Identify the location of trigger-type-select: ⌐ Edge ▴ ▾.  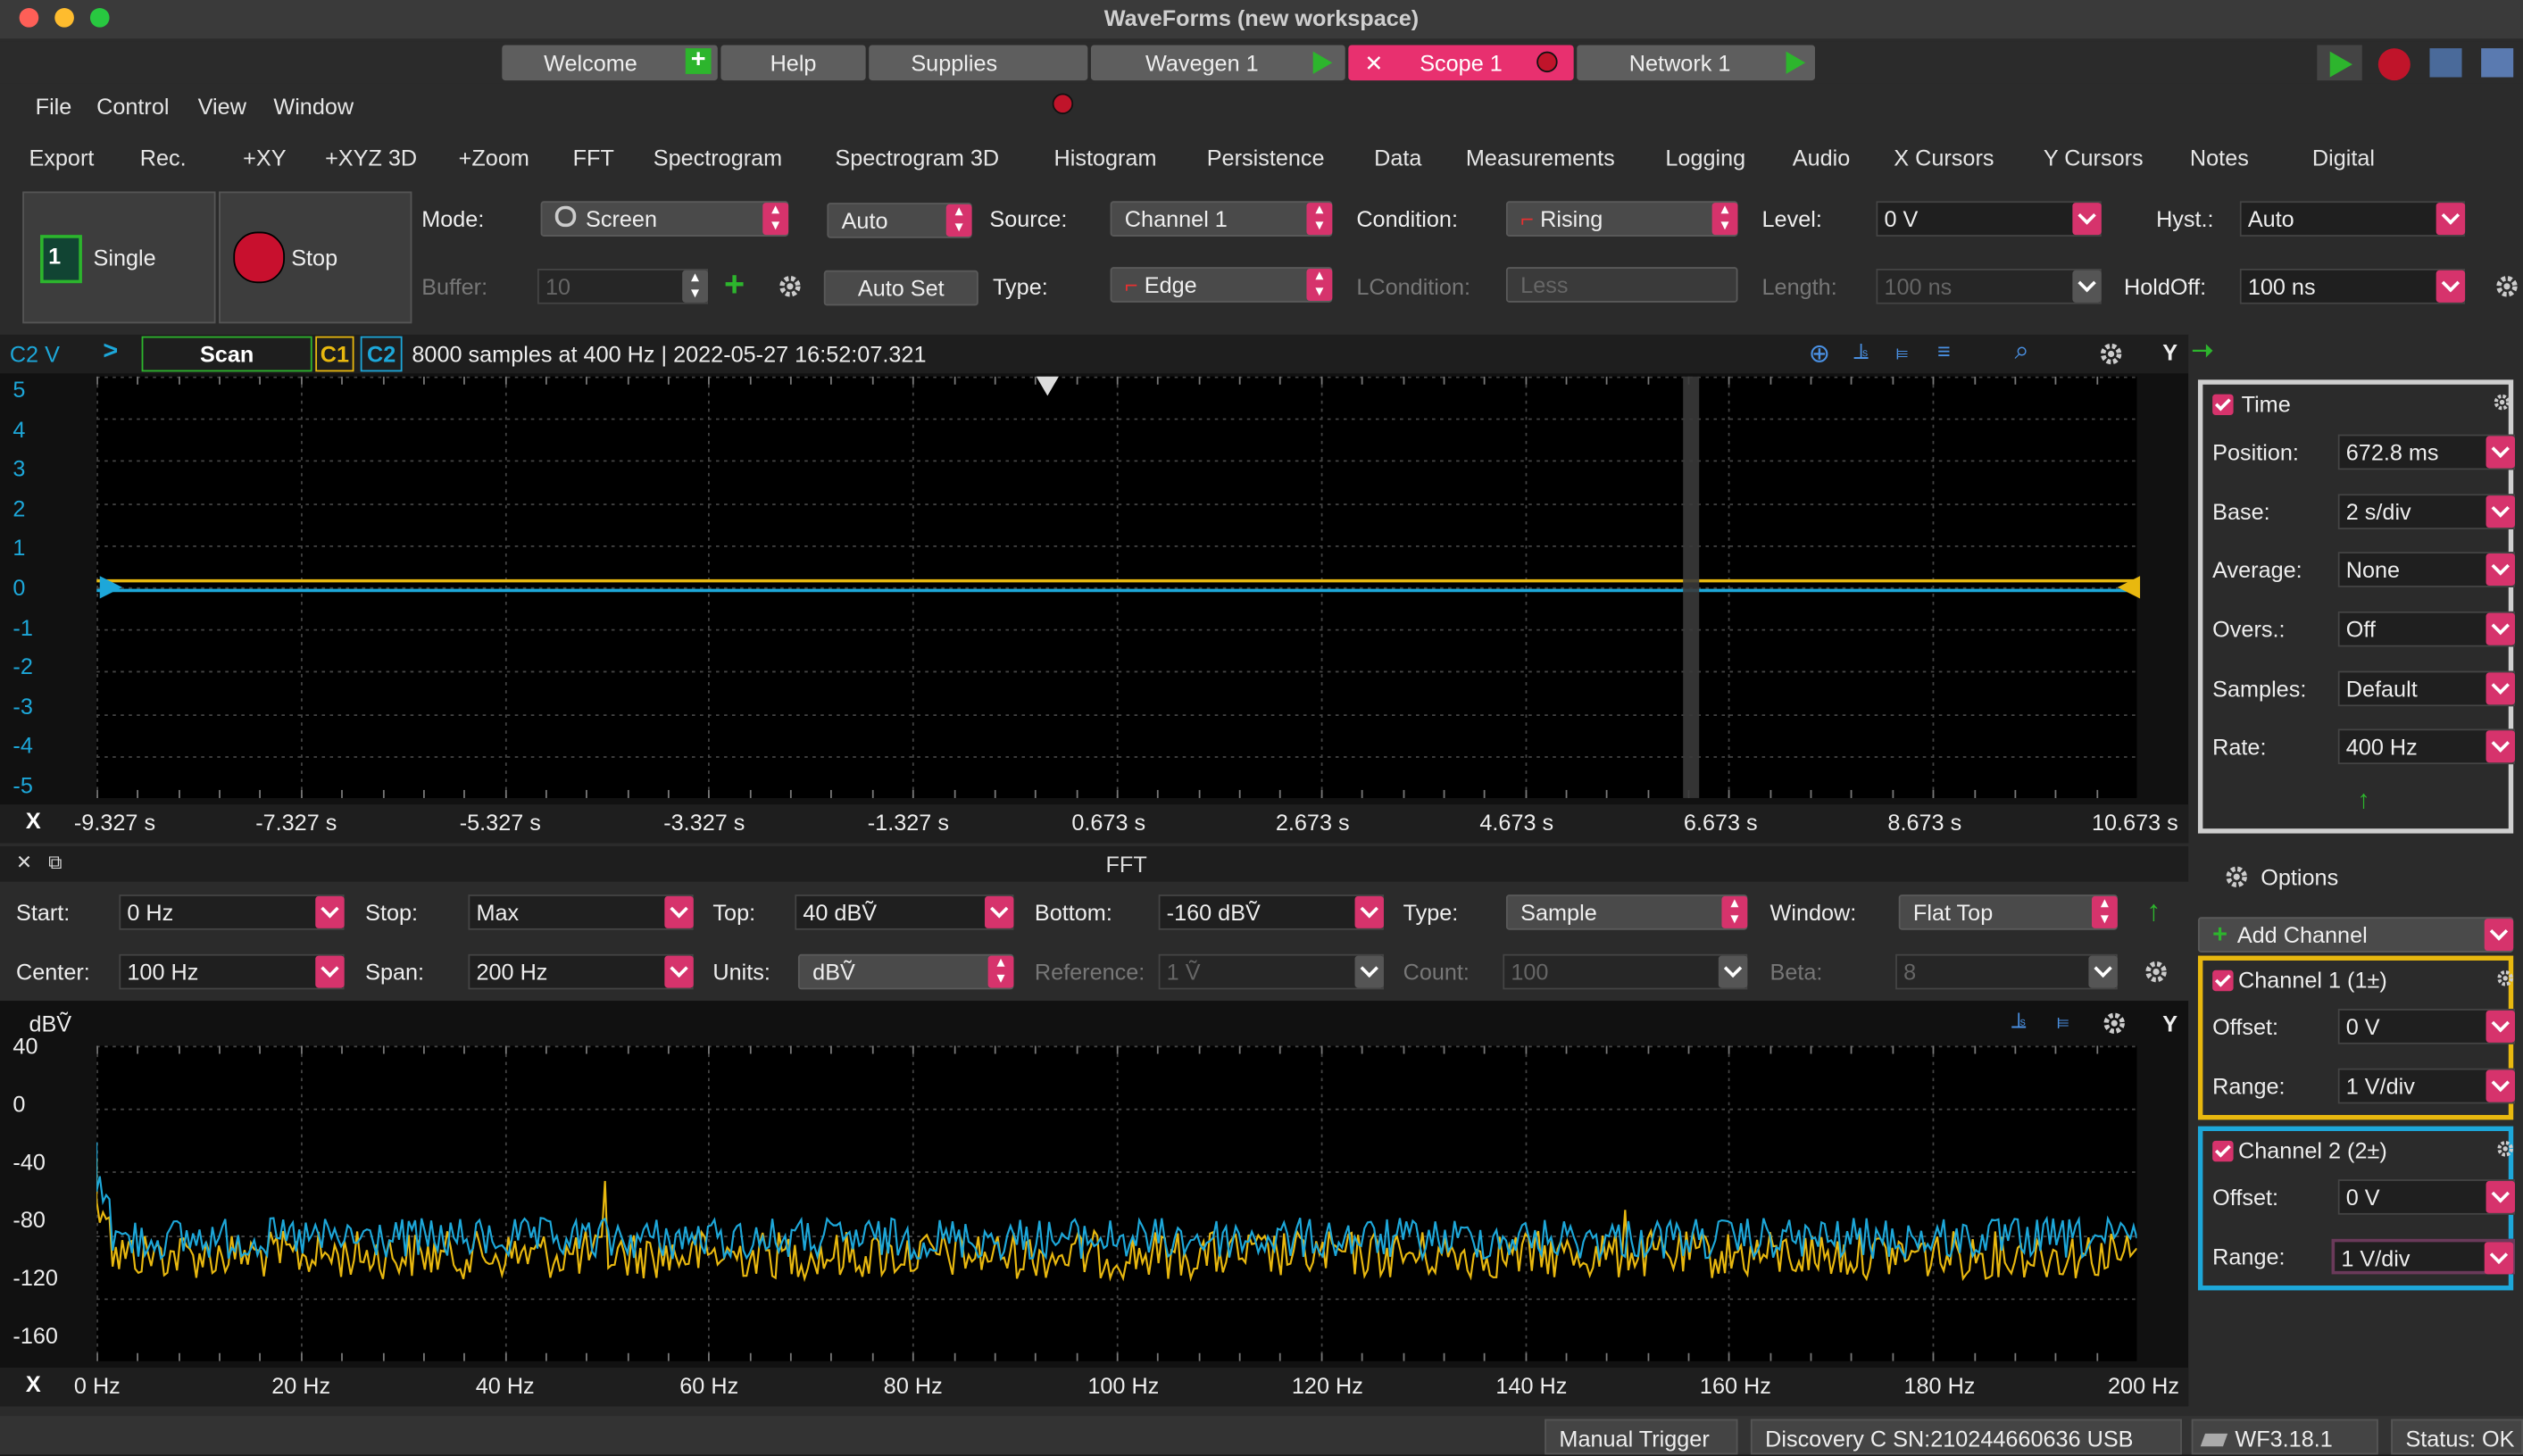
(1221, 285).